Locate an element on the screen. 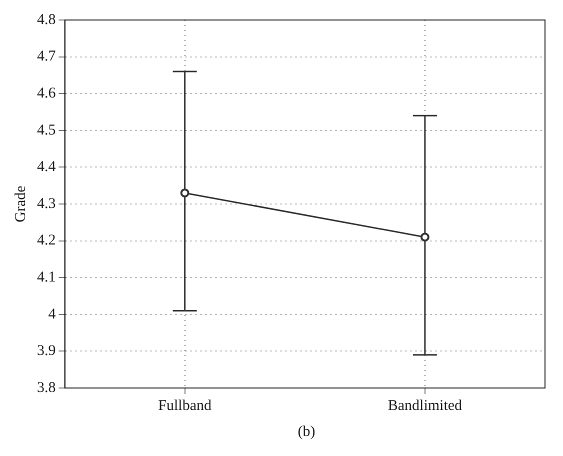  y-tick-label: 4.6 is located at coordinates (46, 94).